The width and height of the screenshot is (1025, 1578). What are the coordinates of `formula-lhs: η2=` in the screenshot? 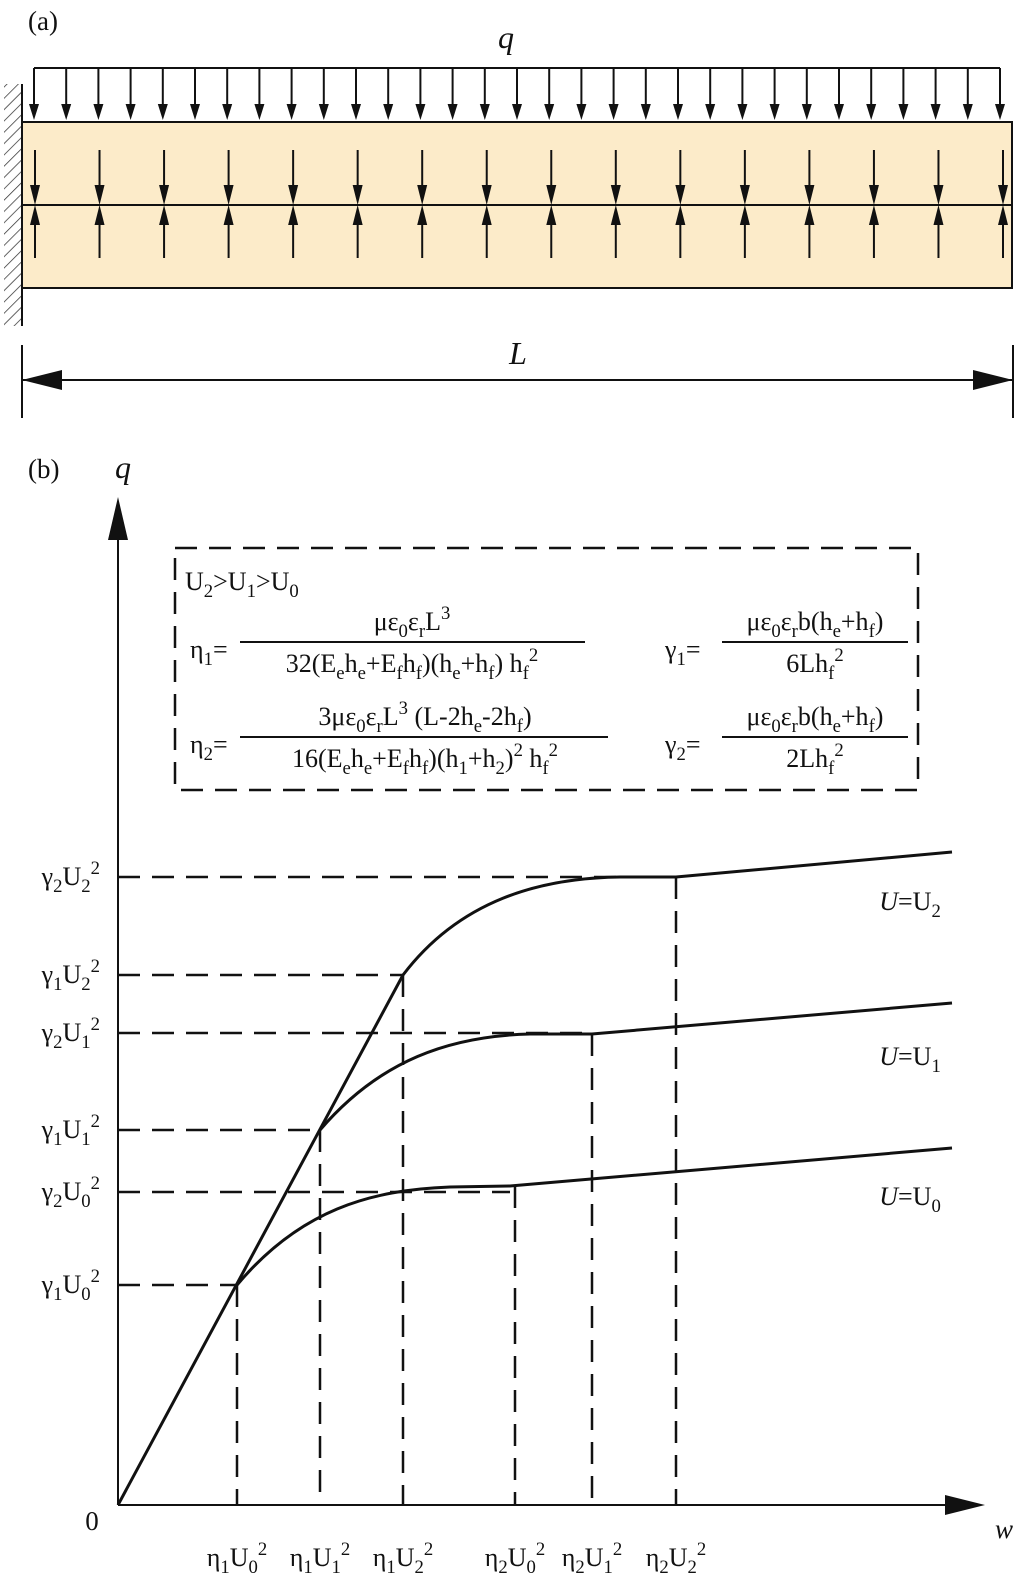 It's located at (209, 747).